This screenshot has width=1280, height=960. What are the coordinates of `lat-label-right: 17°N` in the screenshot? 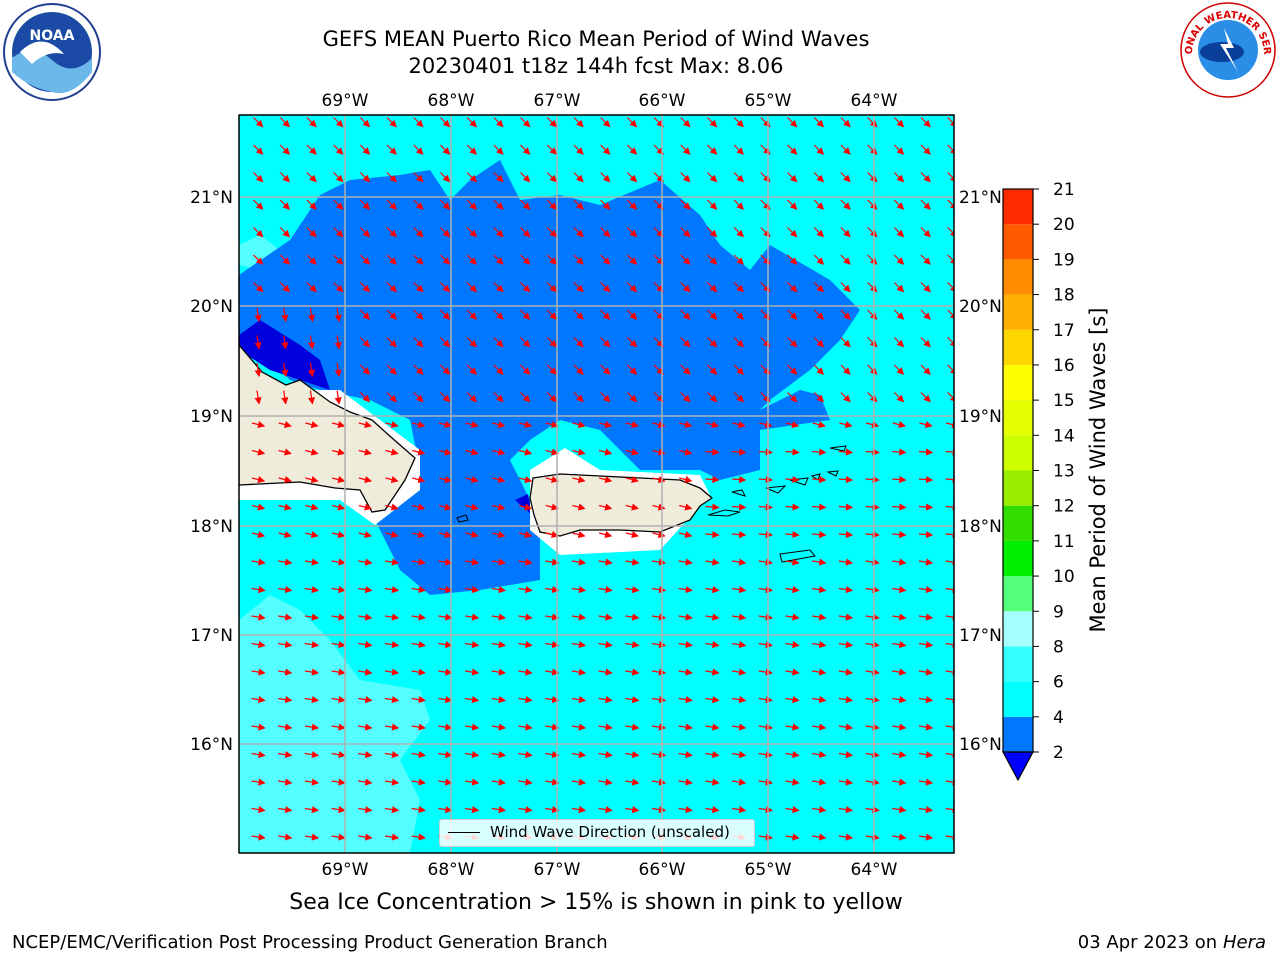 It's located at (980, 636).